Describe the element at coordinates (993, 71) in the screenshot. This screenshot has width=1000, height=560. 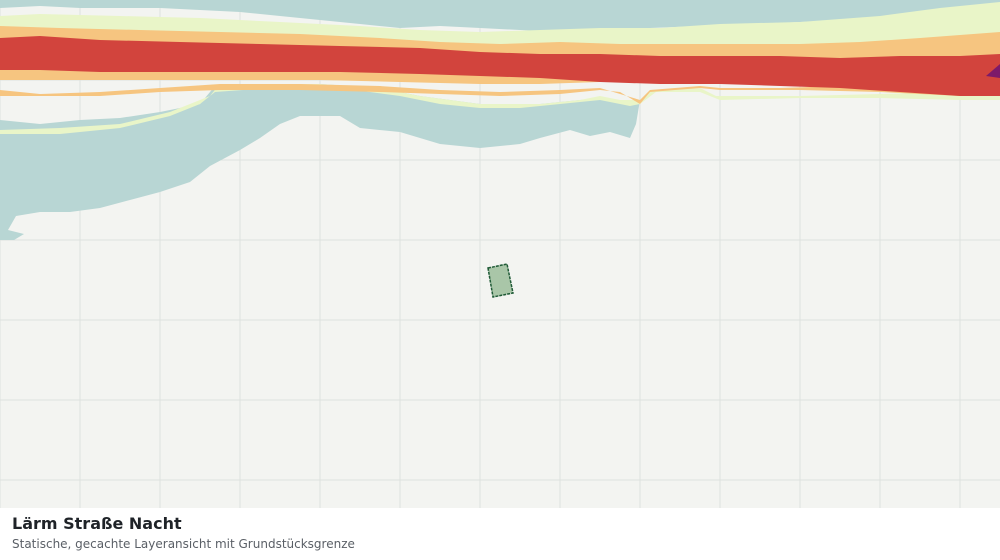
I see `noise-band-peak` at that location.